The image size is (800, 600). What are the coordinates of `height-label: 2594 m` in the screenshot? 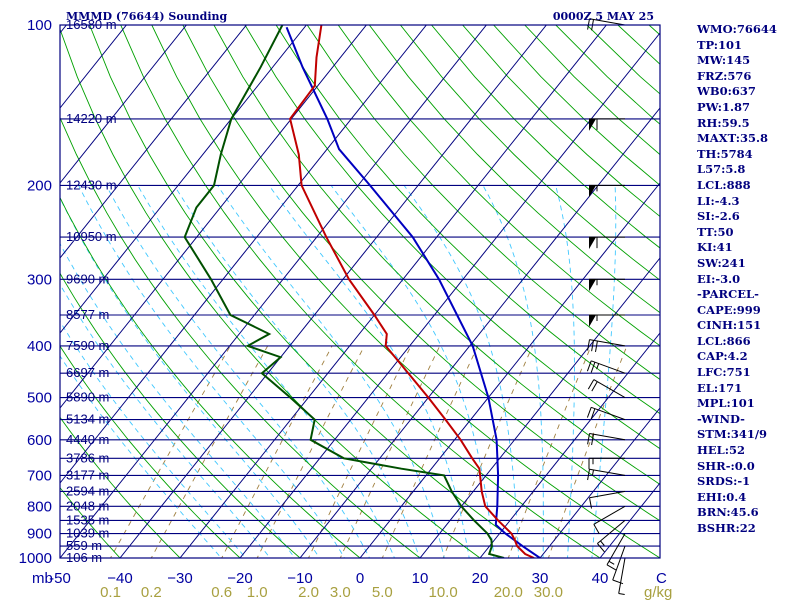 It's located at (87, 490).